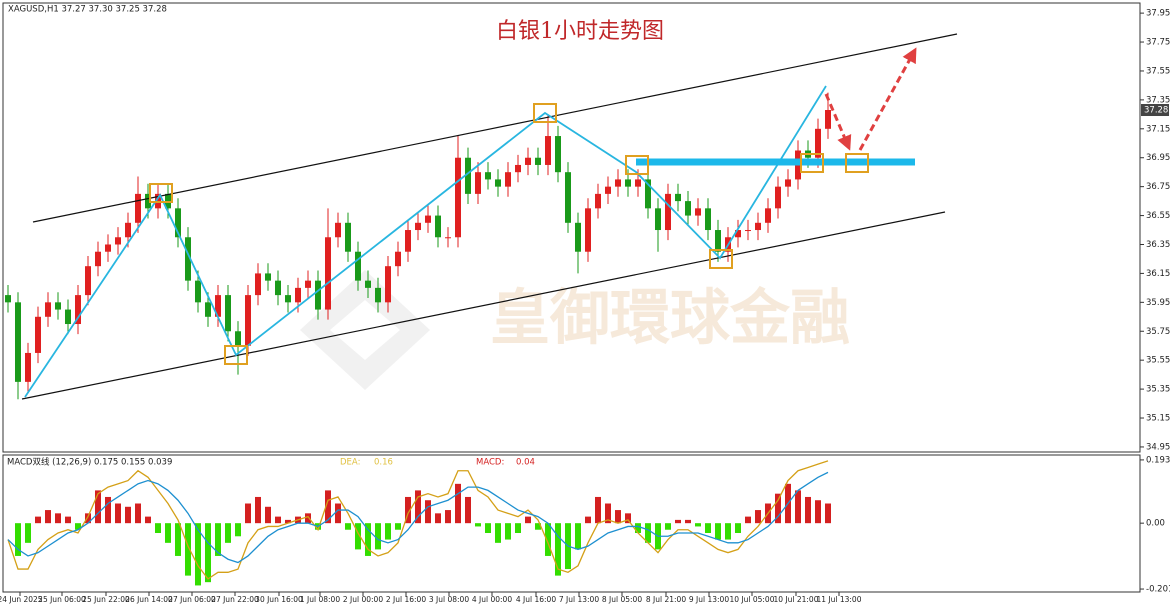  Describe the element at coordinates (579, 599) in the screenshot. I see `x-tick-label: 7 Jul 13:00` at that location.